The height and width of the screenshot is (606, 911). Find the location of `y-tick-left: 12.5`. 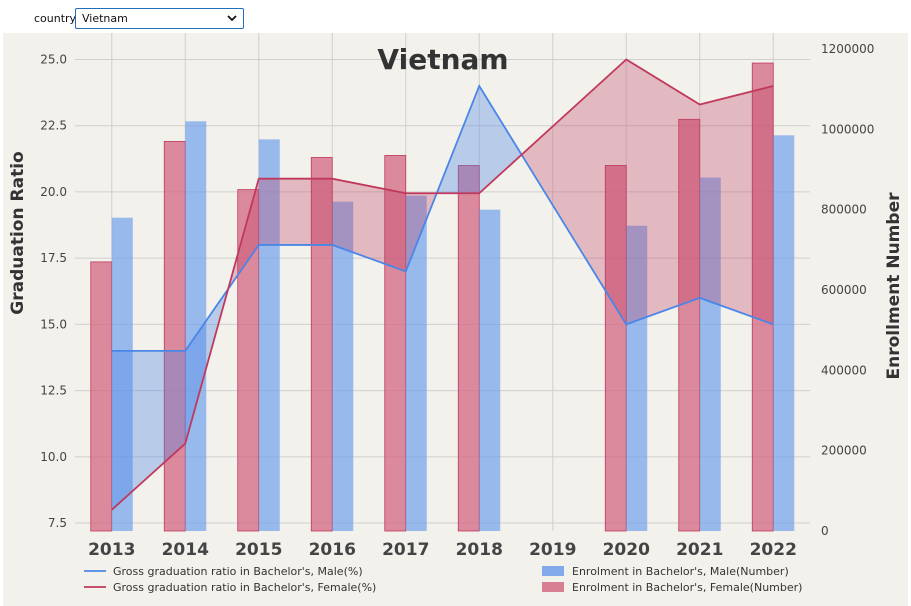

y-tick-left: 12.5 is located at coordinates (53, 391).